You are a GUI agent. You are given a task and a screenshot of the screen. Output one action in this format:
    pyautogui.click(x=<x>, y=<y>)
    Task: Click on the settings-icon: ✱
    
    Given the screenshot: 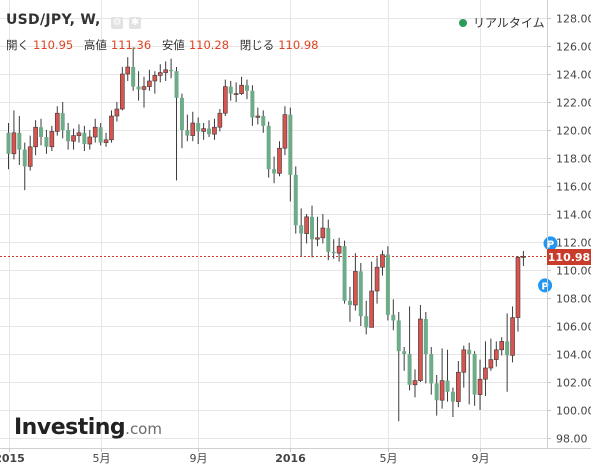 What is the action you would take?
    pyautogui.click(x=135, y=23)
    